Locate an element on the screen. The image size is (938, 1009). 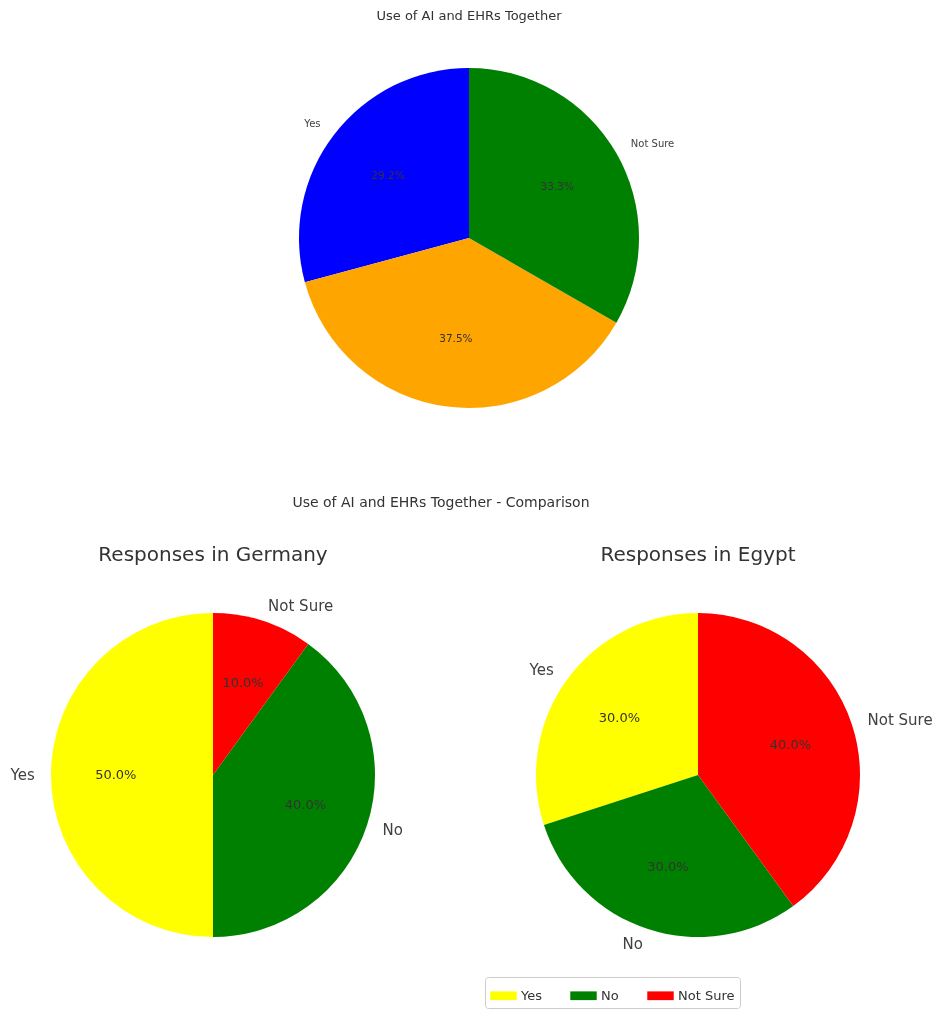
data-label: 37.5% is located at coordinates (456, 338).